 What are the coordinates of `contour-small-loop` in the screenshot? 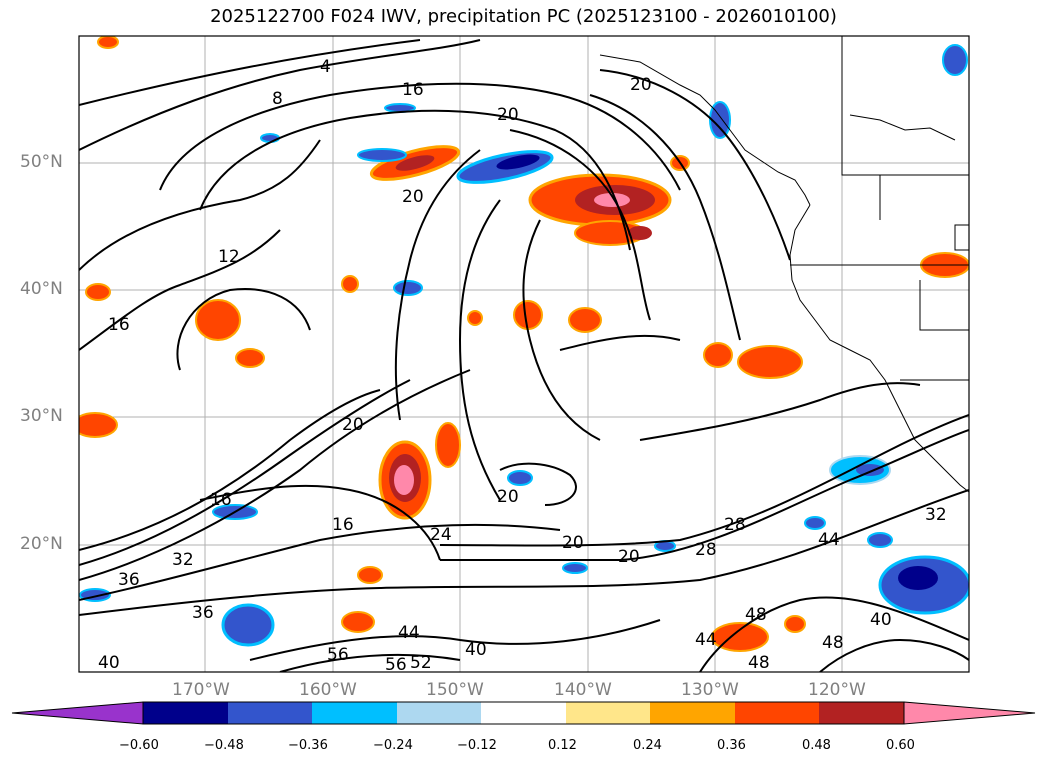 It's located at (538, 484).